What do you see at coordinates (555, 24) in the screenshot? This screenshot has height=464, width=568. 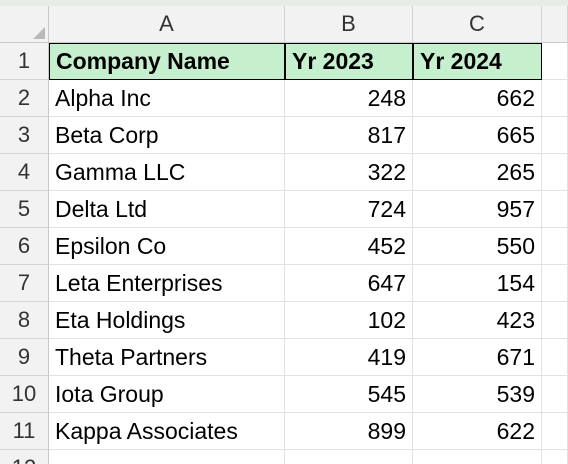 I see `column-header-d` at bounding box center [555, 24].